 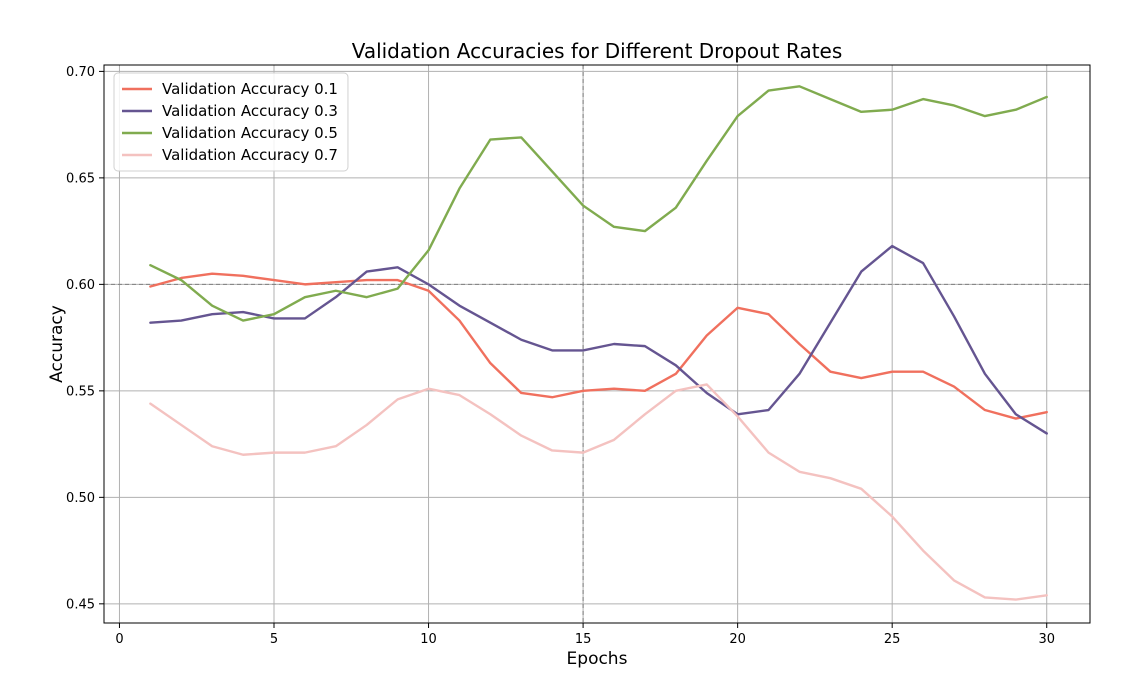 What do you see at coordinates (80, 285) in the screenshot?
I see `y-tick-label: 0.60` at bounding box center [80, 285].